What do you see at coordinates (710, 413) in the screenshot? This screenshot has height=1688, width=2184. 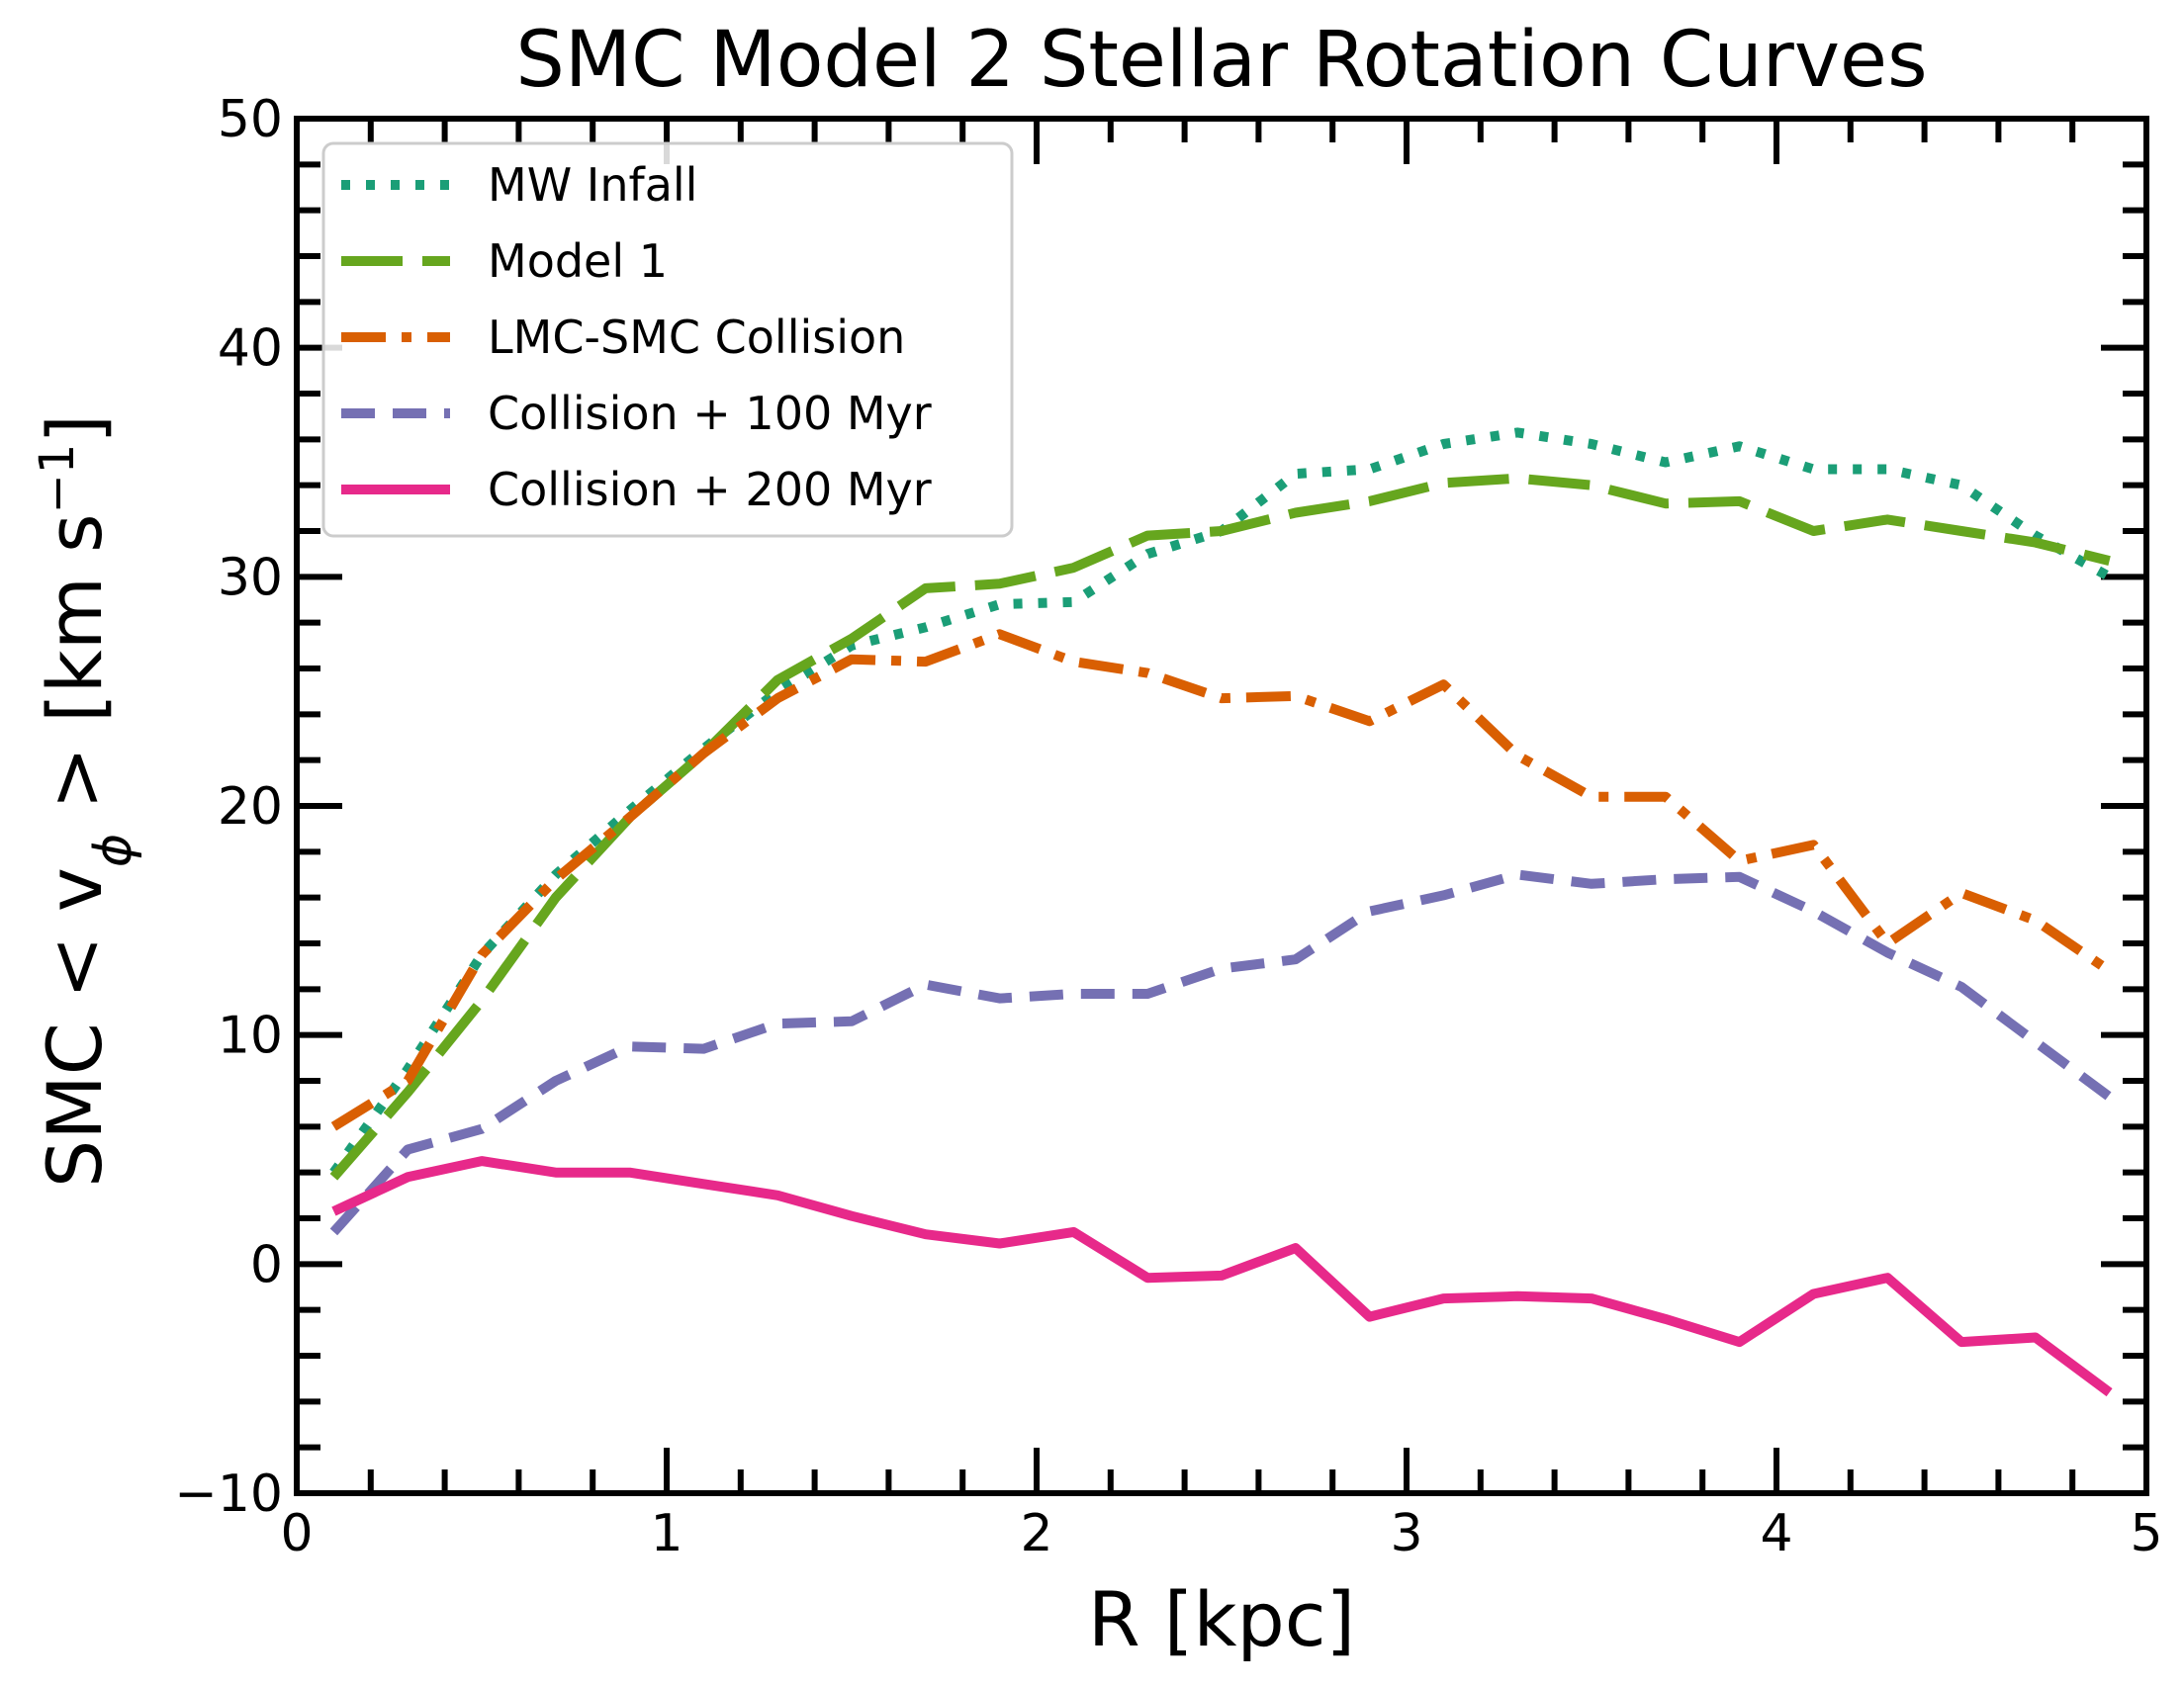 I see `legend-label: Collision + 100 Myr` at bounding box center [710, 413].